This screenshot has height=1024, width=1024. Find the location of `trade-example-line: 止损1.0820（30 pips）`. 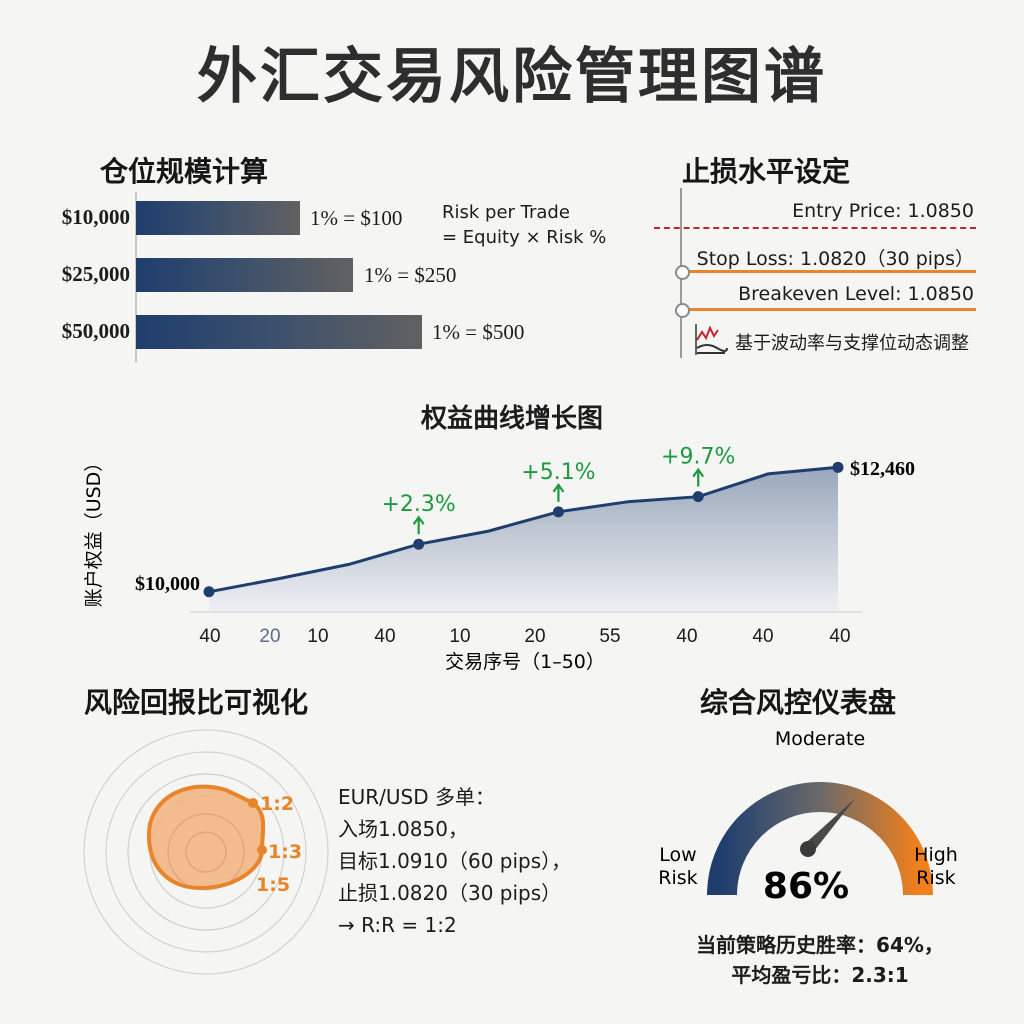

trade-example-line: 止损1.0820（30 pips） is located at coordinates (450, 893).